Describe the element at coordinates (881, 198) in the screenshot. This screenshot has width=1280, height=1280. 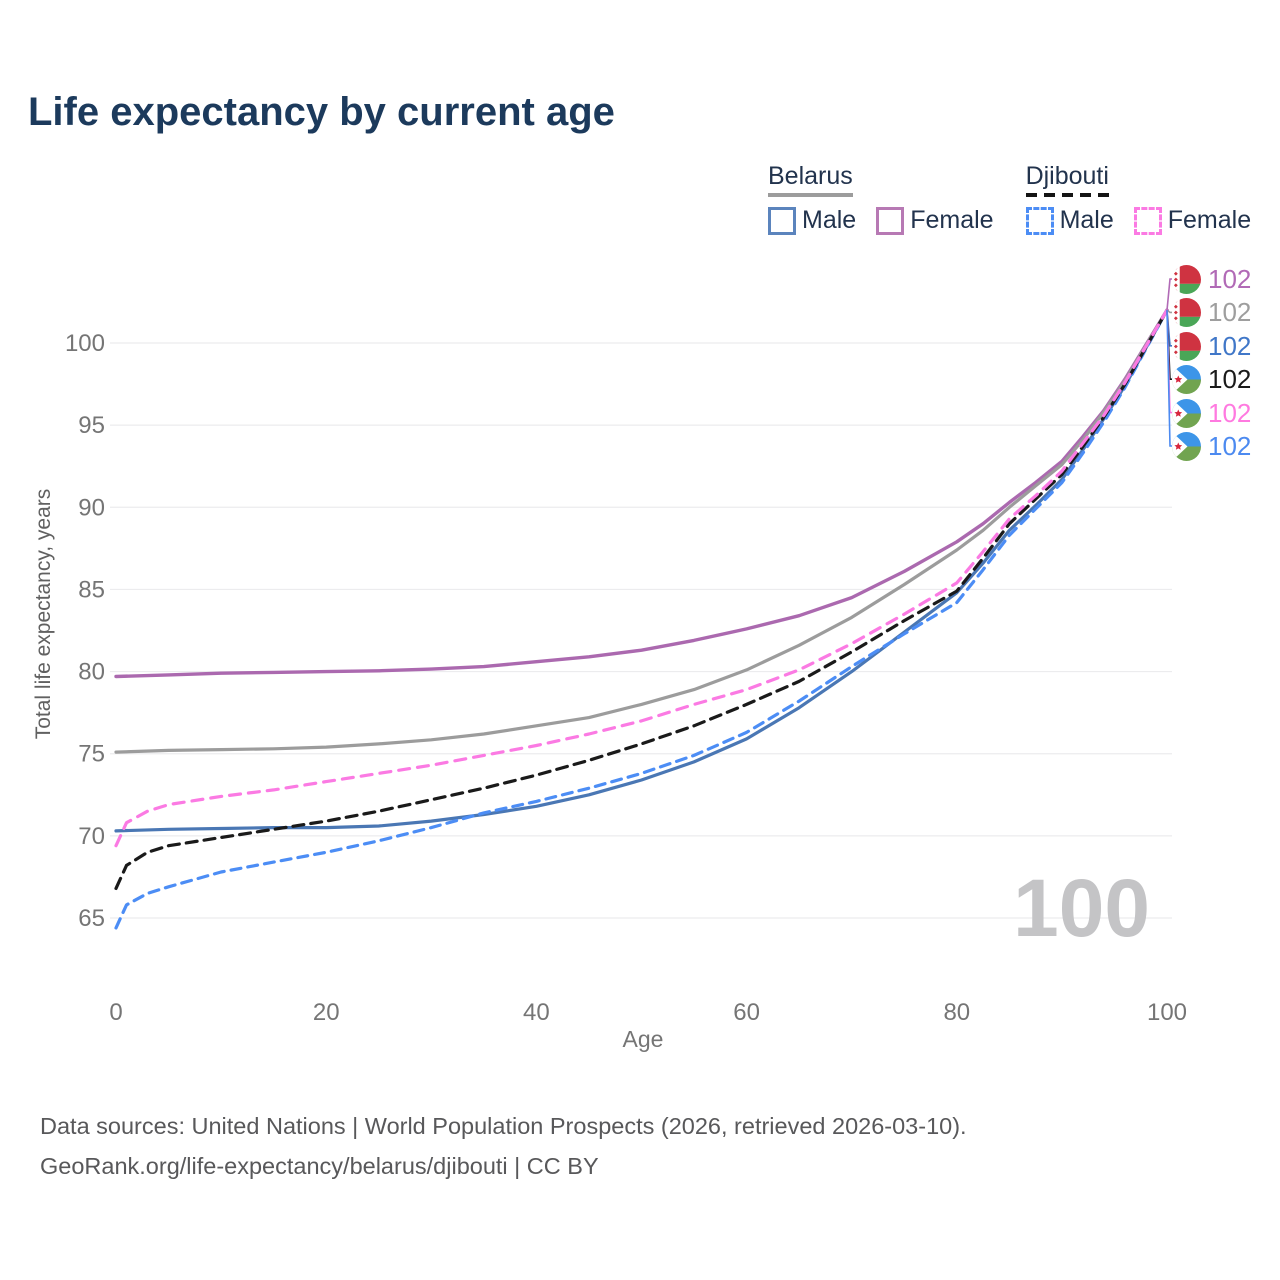
I see `legend-group-belarus: Belarus Male Female` at that location.